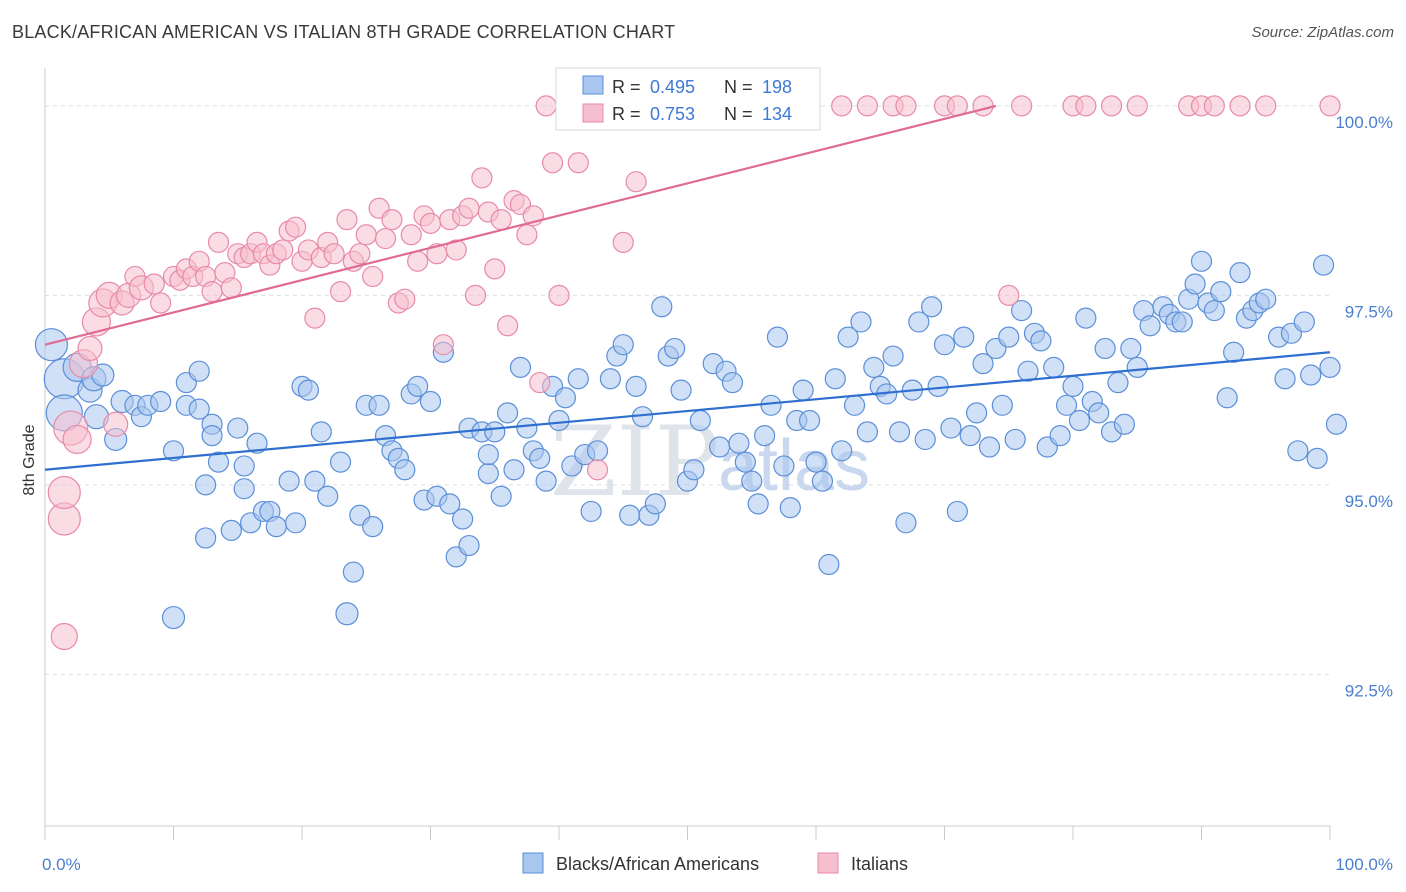  I want to click on legend-r-label-blue: R =, so click(626, 87).